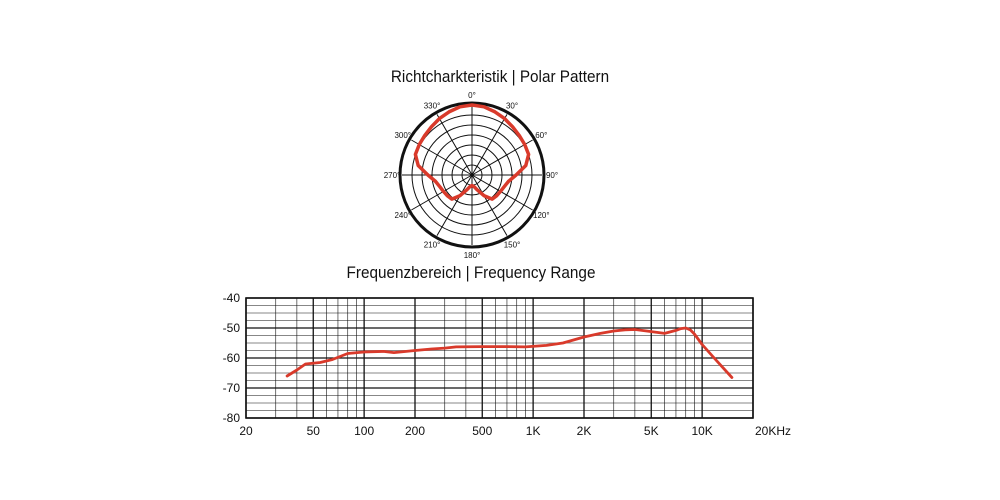 This screenshot has width=1000, height=500. I want to click on freq-y-tick-label: -40, so click(232, 298).